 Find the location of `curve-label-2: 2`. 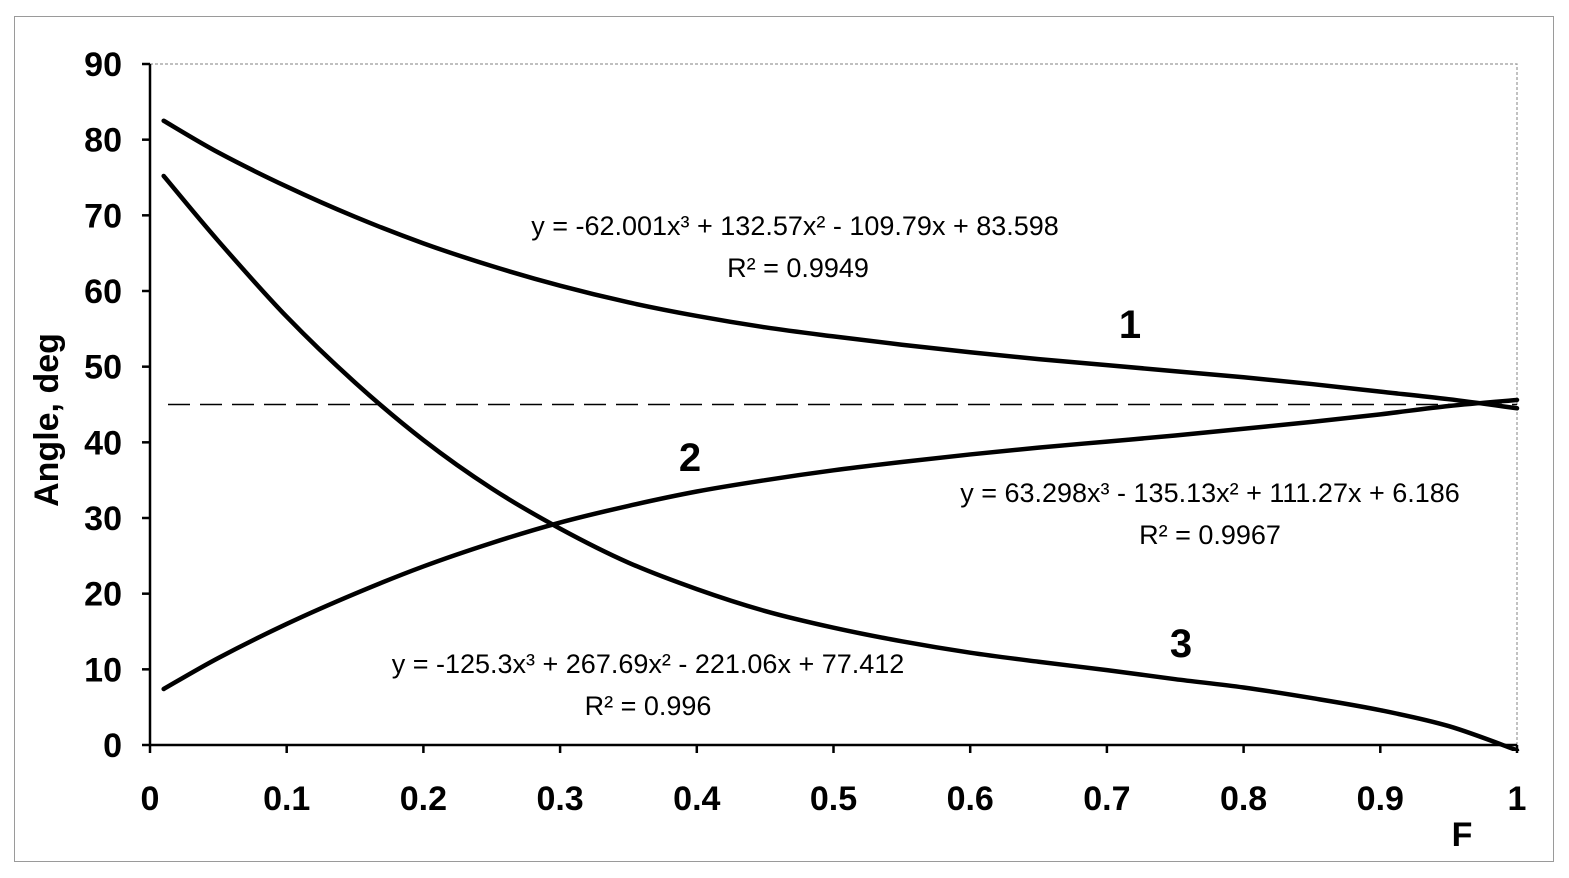

curve-label-2: 2 is located at coordinates (690, 458).